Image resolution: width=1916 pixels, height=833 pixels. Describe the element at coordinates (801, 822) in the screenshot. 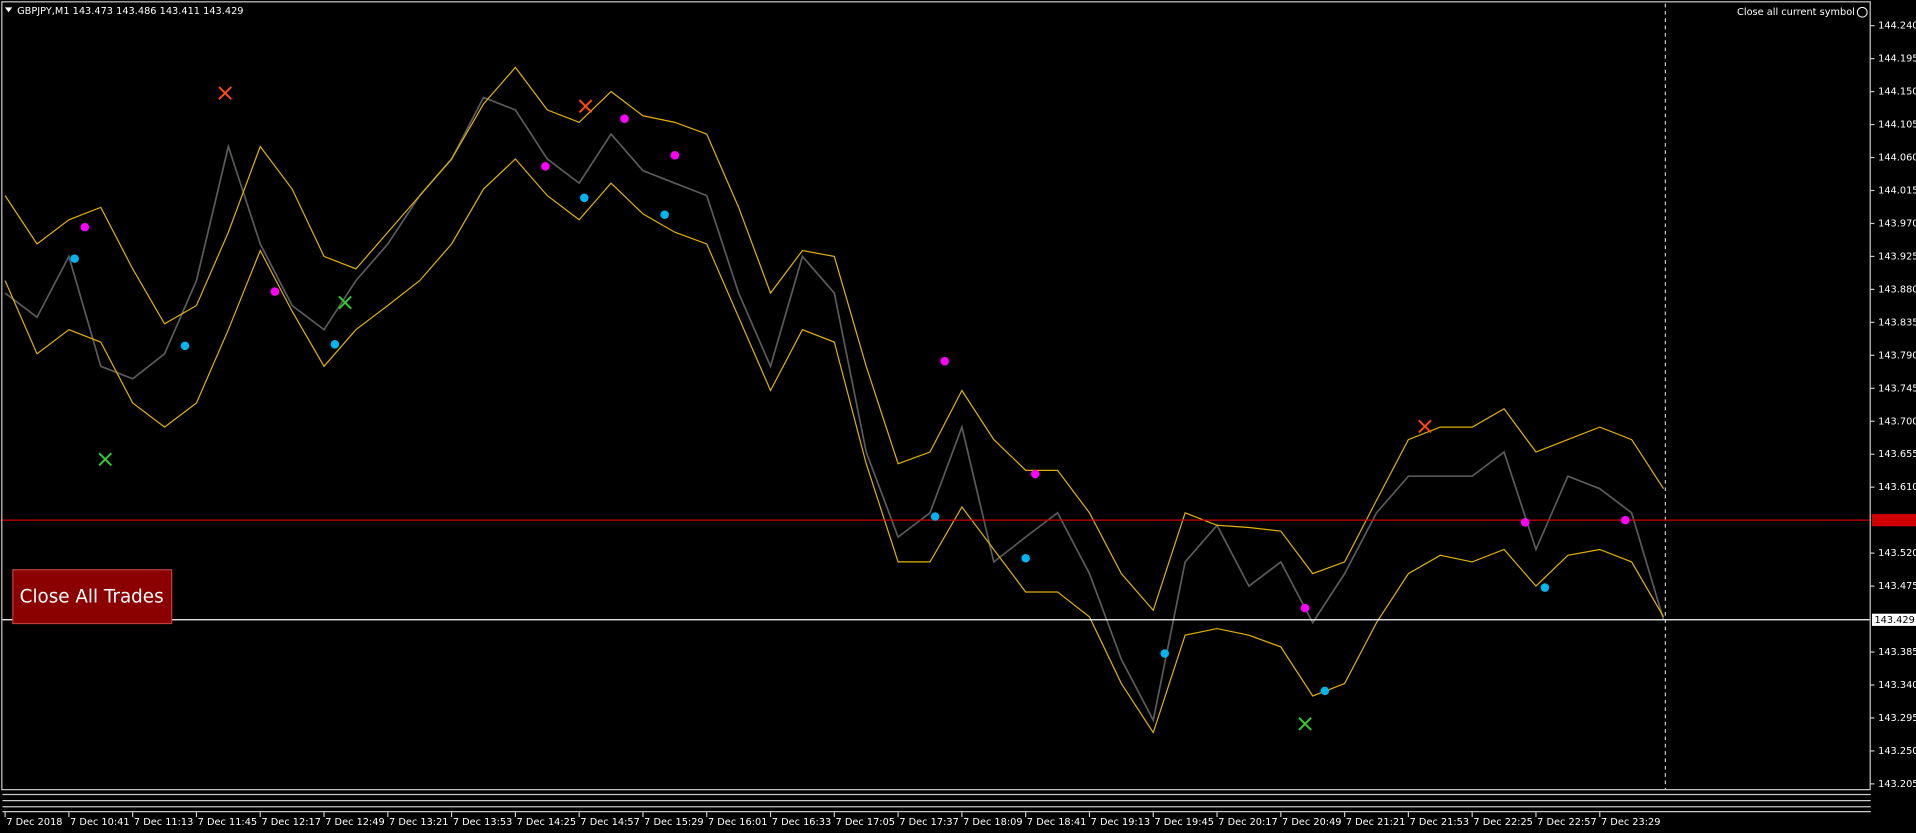

I see `x-tick-label: 7 Dec 16:33` at that location.